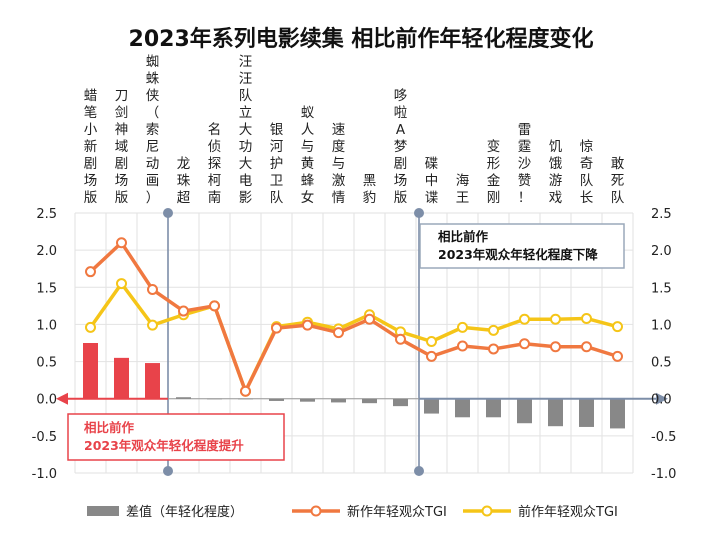  I want to click on category-label: 黑豹, so click(370, 189).